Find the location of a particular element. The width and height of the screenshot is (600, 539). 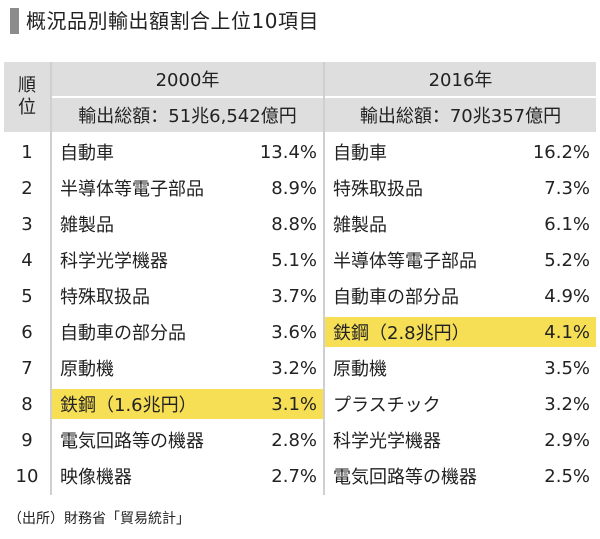

item-name: プラスチック is located at coordinates (387, 405).